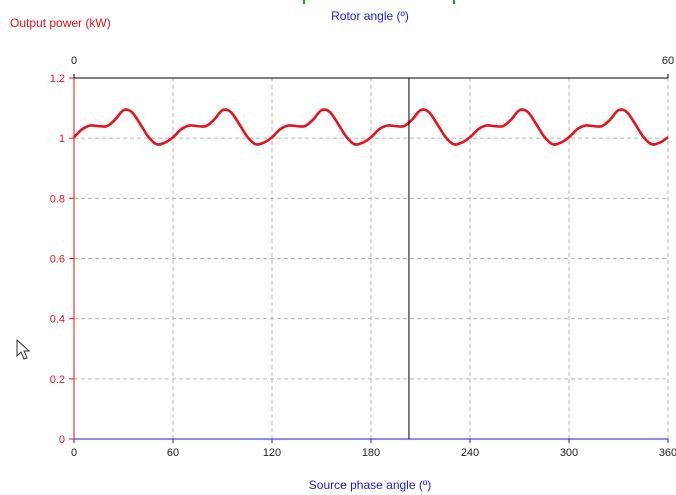 Image resolution: width=676 pixels, height=495 pixels. I want to click on x-tick-label: 0, so click(74, 453).